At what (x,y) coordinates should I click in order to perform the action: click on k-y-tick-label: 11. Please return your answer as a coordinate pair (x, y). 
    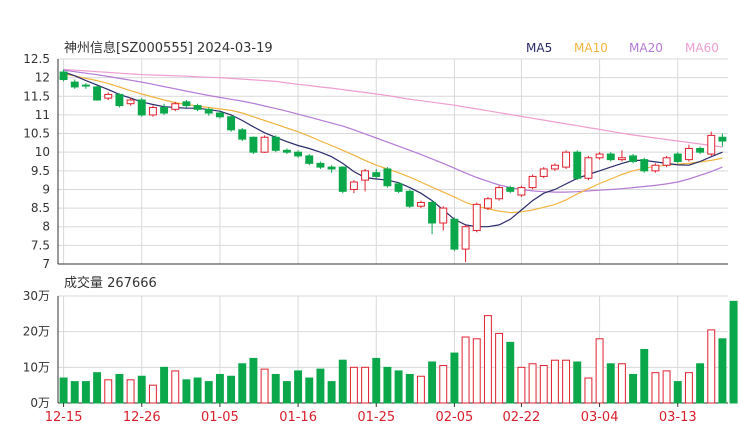
    Looking at the image, I should click on (42, 115).